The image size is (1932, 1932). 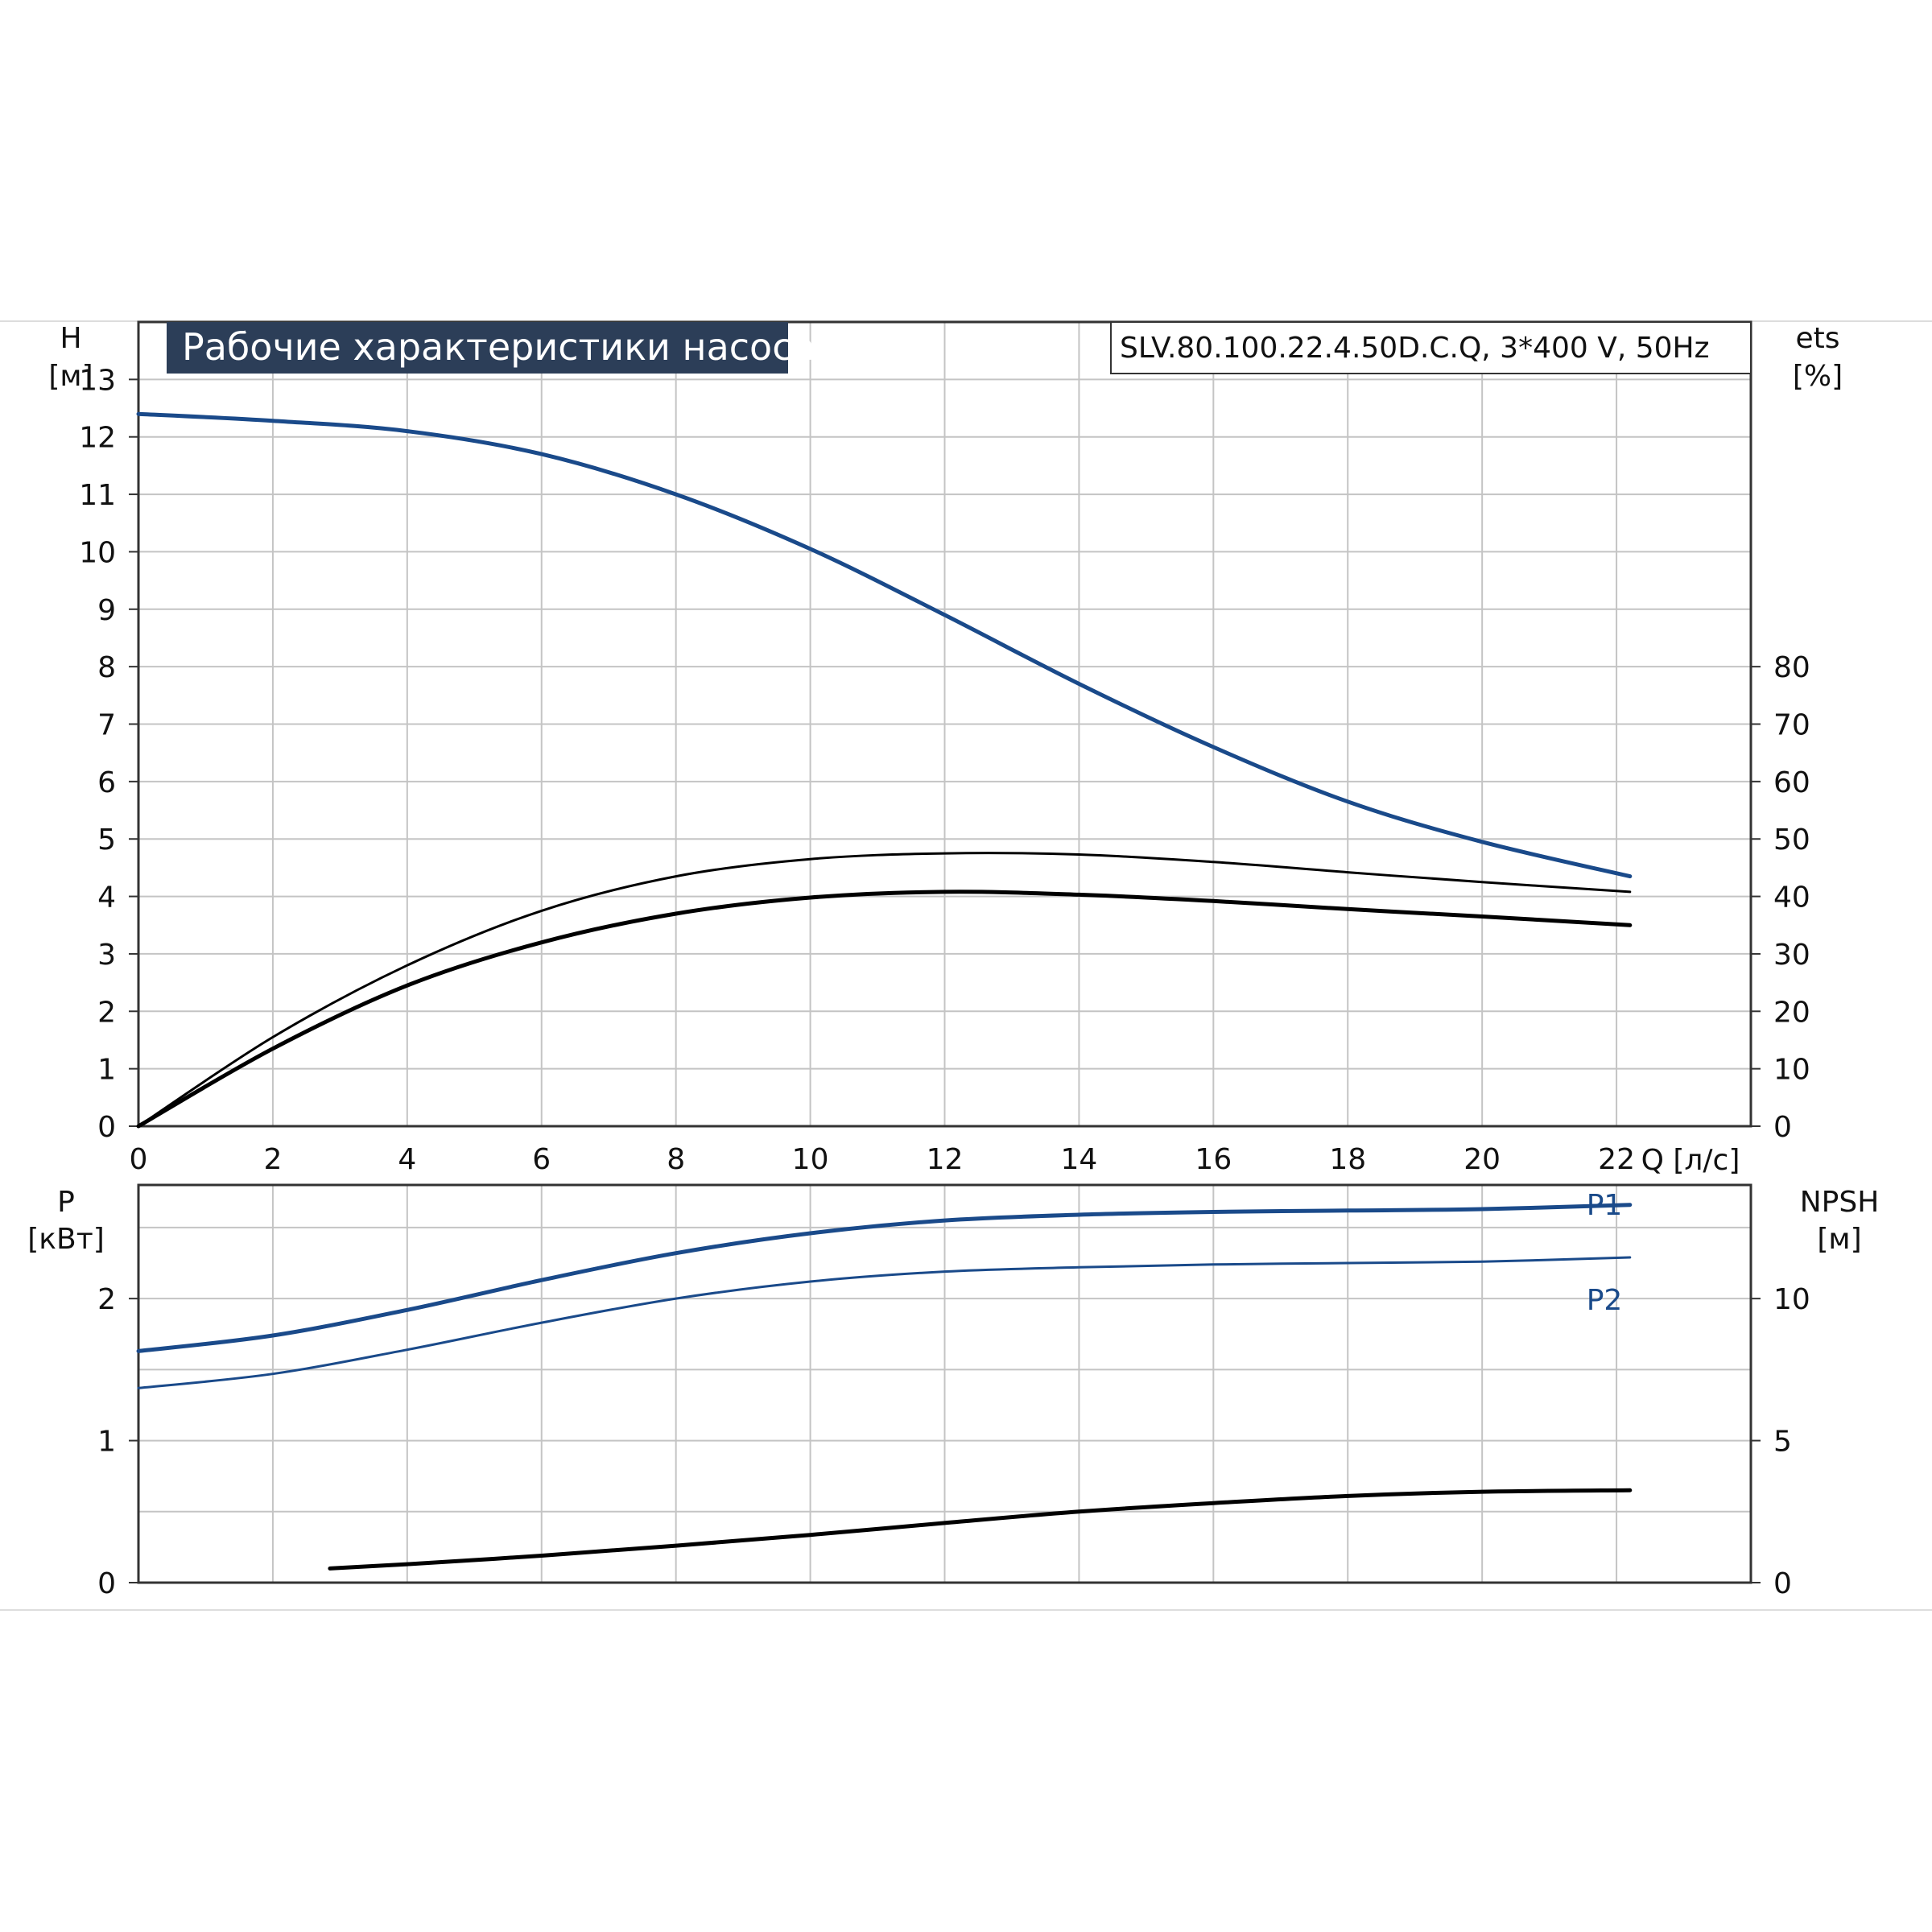 I want to click on eta-tick-label: 20, so click(x=1791, y=1012).